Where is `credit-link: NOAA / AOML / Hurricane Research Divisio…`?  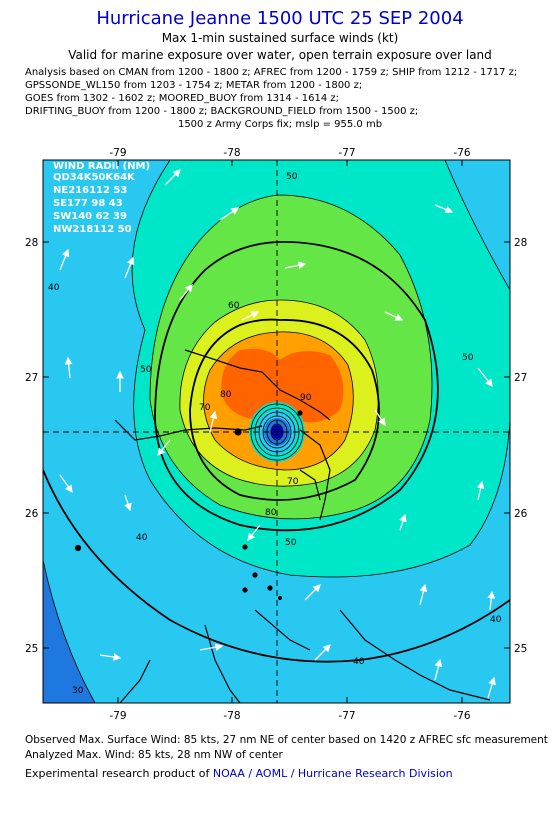
credit-link: NOAA / AOML / Hurricane Research Divisio… is located at coordinates (332, 773).